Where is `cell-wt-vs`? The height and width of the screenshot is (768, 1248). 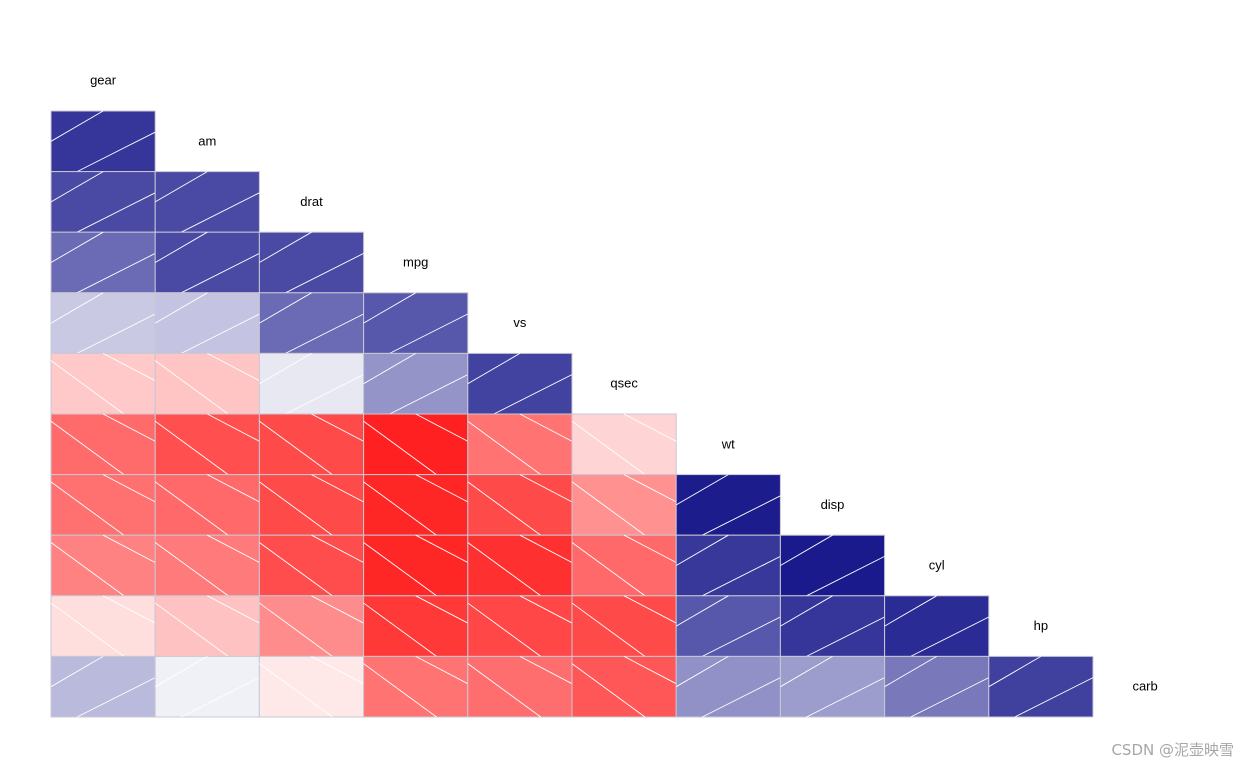
cell-wt-vs is located at coordinates (520, 444).